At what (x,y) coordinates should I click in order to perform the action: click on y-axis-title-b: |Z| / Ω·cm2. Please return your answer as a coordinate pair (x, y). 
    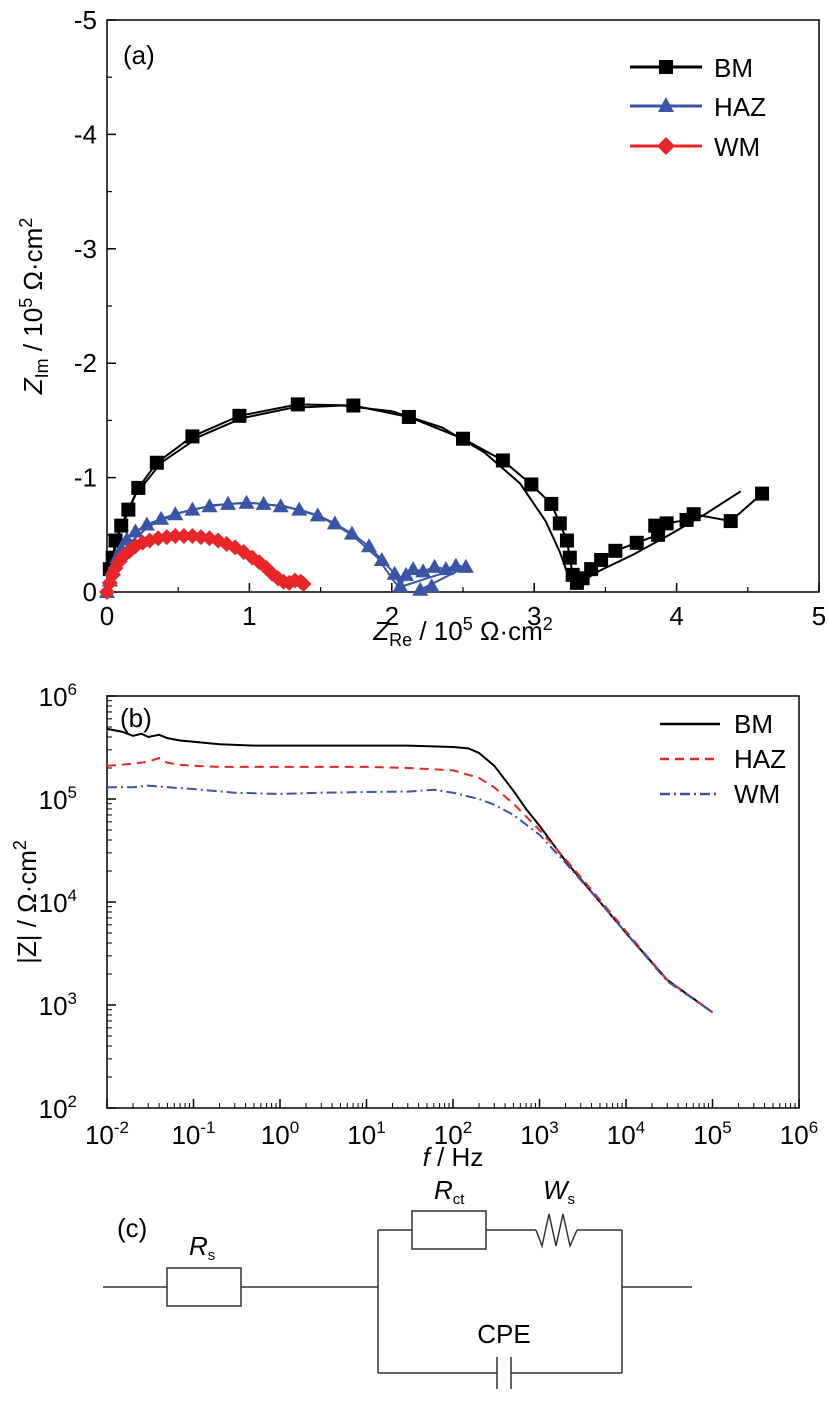
    Looking at the image, I should click on (26, 902).